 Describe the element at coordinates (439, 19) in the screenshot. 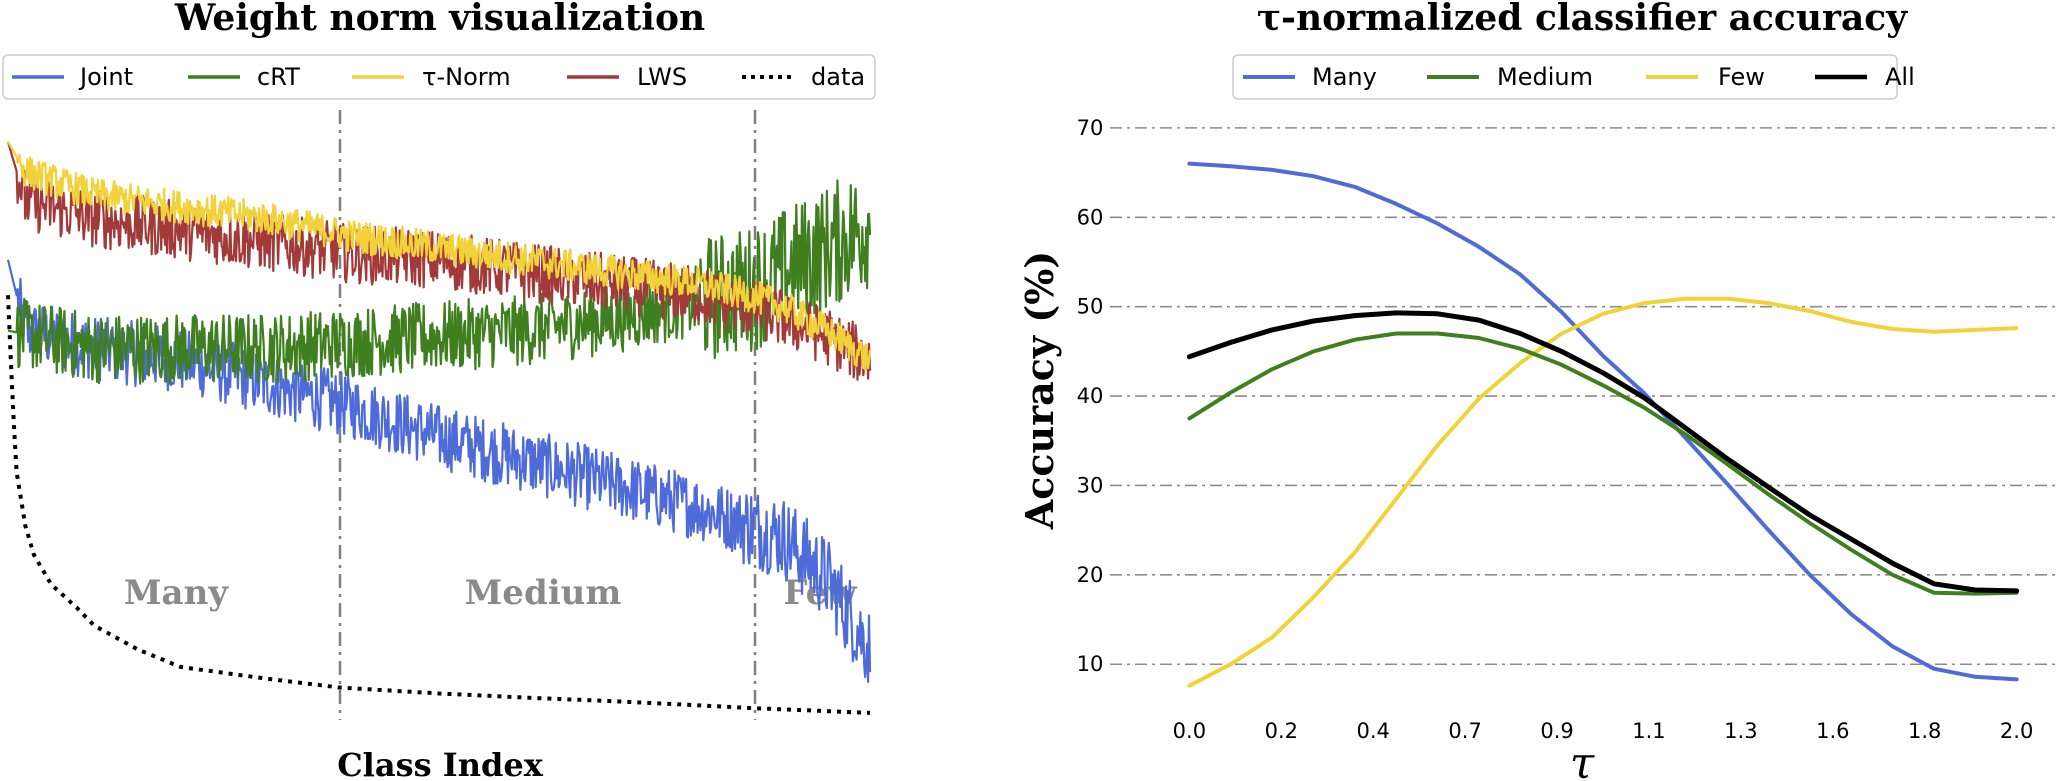

I see `left-chart-title: Weight norm visualization` at that location.